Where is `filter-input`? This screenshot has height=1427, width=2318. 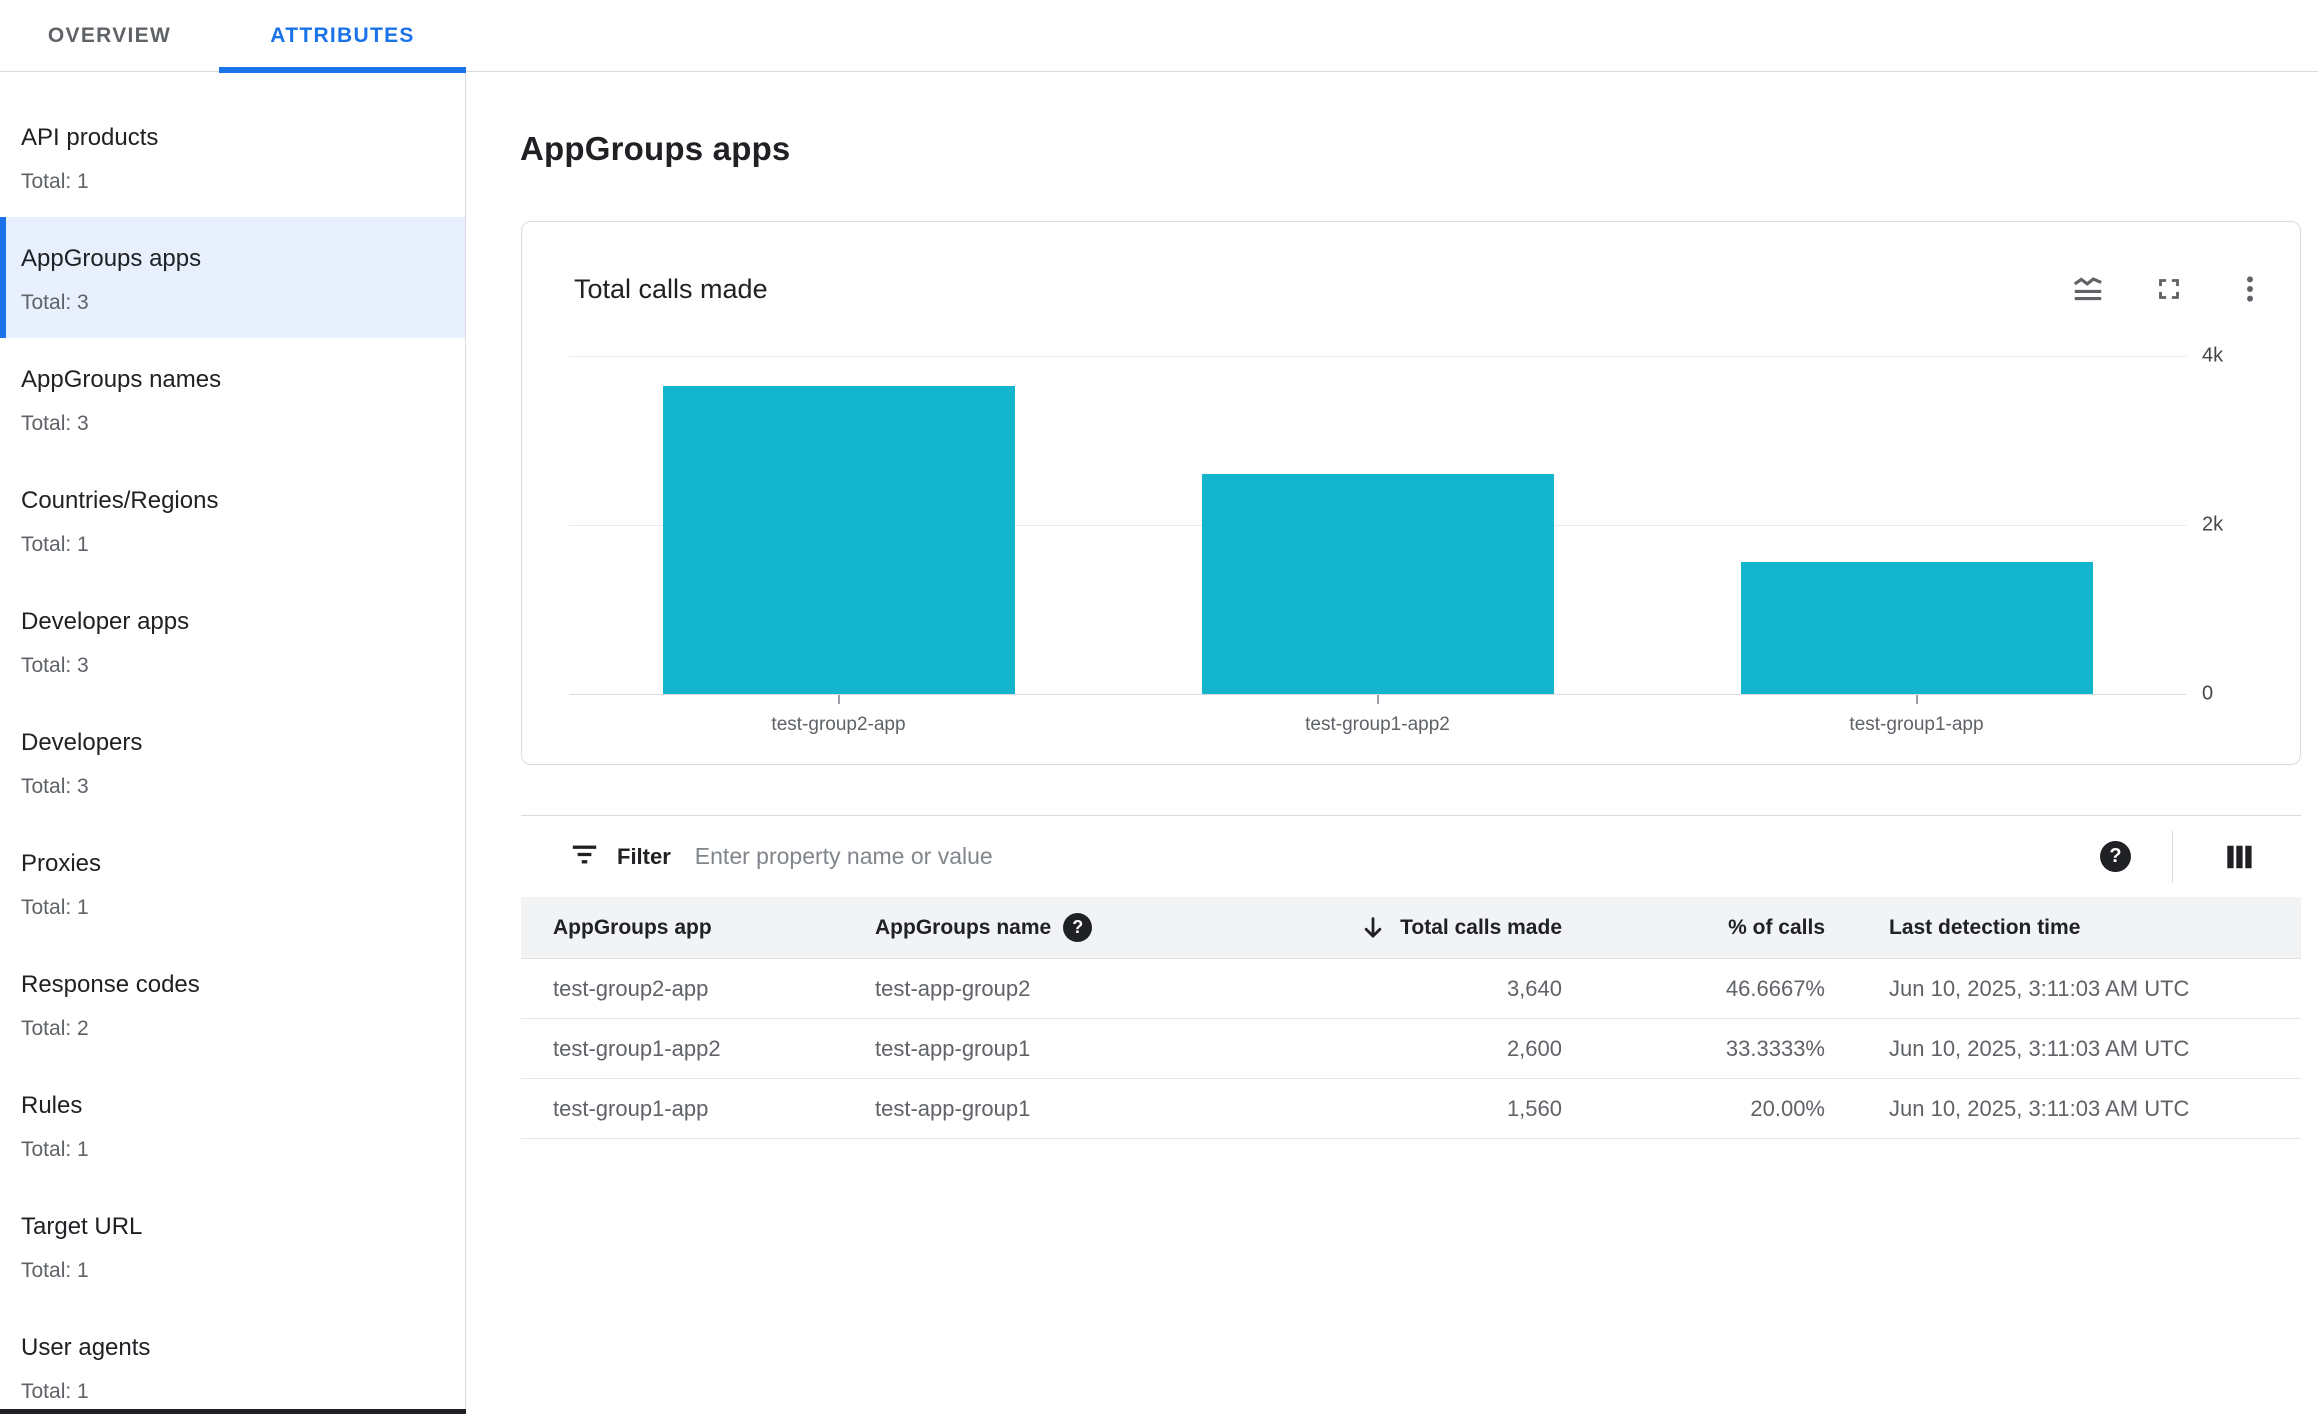 filter-input is located at coordinates (1397, 856).